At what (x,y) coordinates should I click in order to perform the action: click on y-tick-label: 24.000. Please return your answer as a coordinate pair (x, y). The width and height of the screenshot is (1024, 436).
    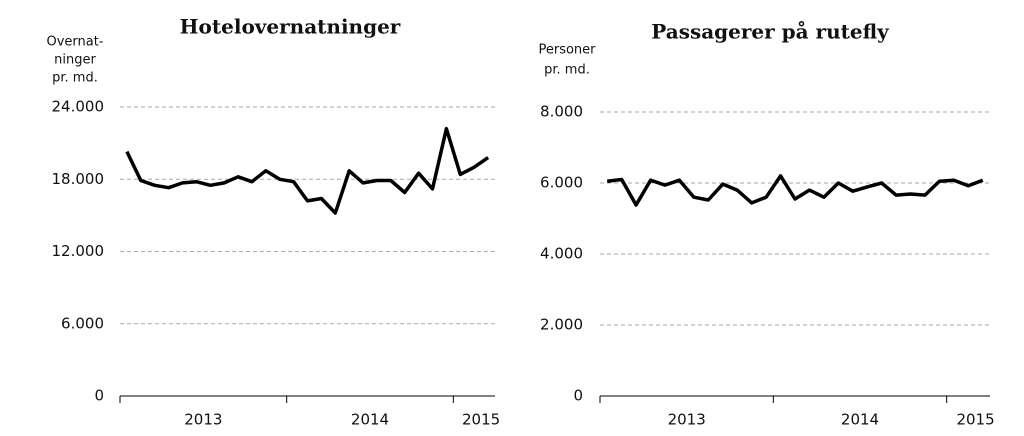
    Looking at the image, I should click on (78, 107).